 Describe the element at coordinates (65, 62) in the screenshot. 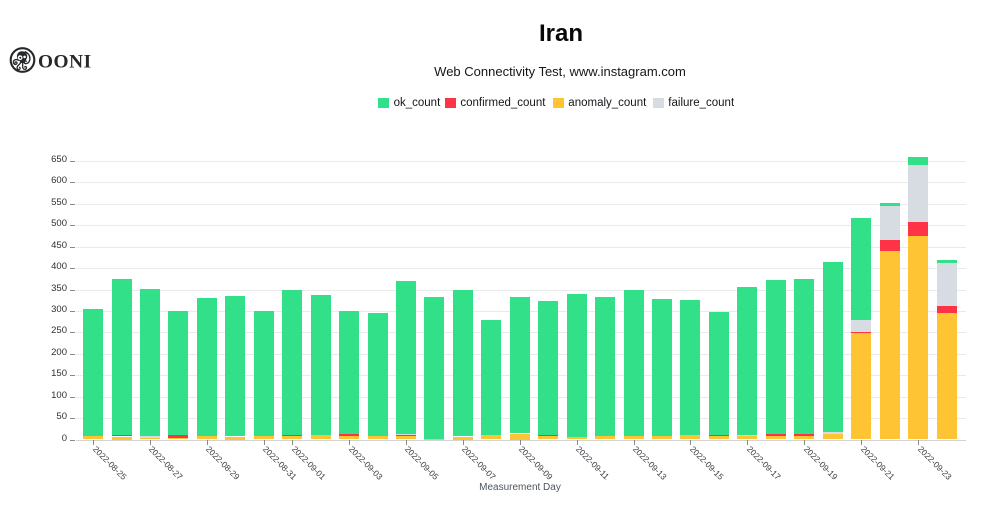

I see `svg-text: OONI` at that location.